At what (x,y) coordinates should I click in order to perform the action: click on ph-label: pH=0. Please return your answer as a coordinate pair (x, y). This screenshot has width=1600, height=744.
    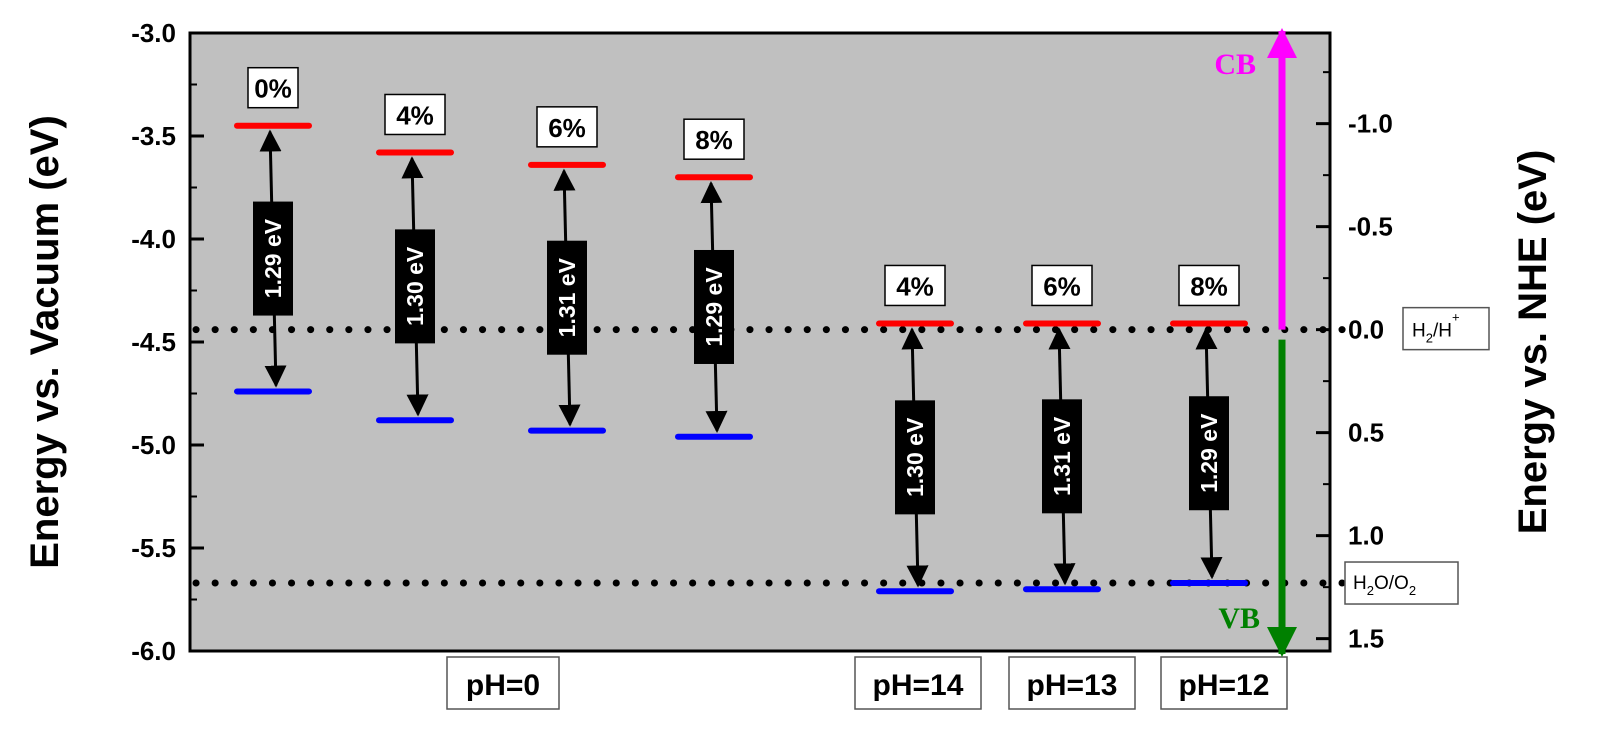
    Looking at the image, I should click on (503, 685).